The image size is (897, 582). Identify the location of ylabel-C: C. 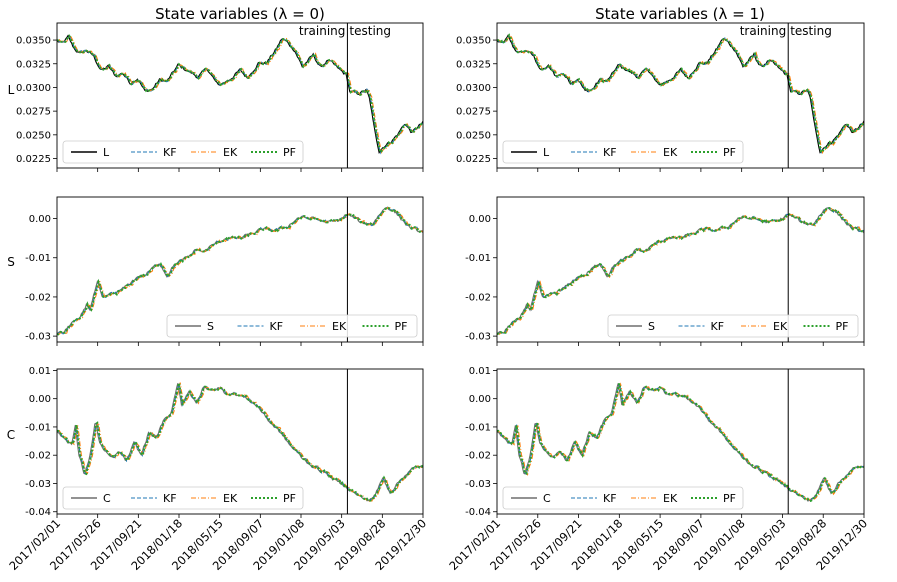
(11, 435).